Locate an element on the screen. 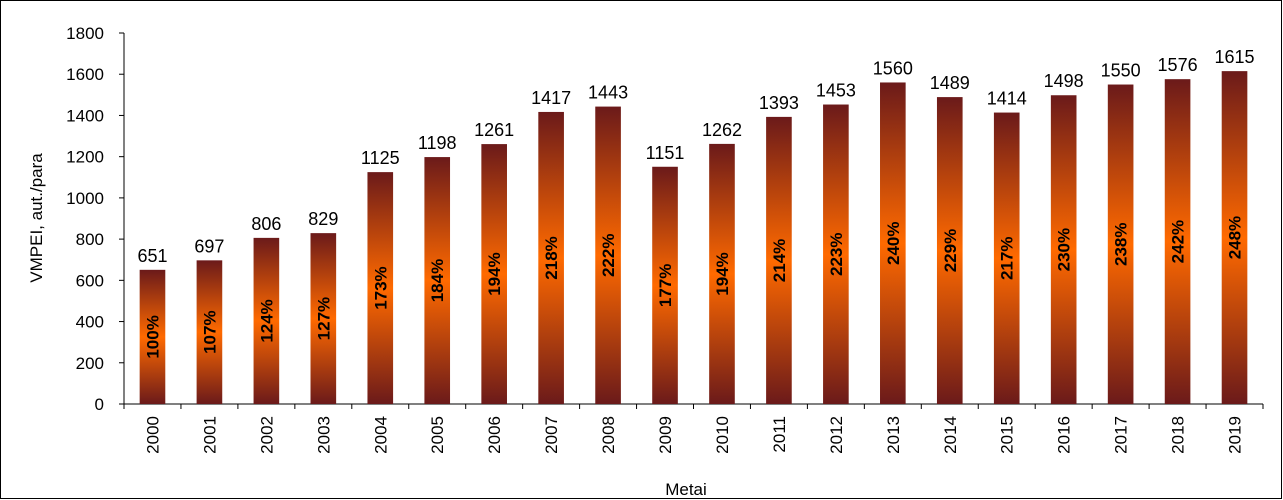 The height and width of the screenshot is (500, 1283). bar-percent-label: 107% is located at coordinates (209, 331).